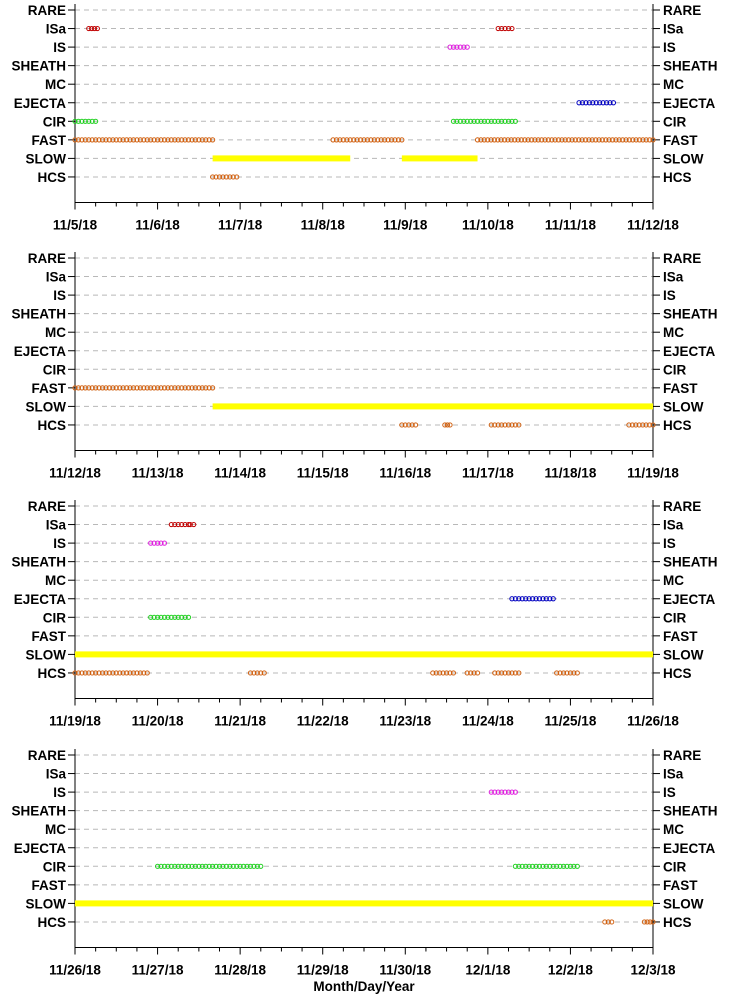 This screenshot has height=996, width=748. I want to click on data-interval-hcs, so click(409, 425).